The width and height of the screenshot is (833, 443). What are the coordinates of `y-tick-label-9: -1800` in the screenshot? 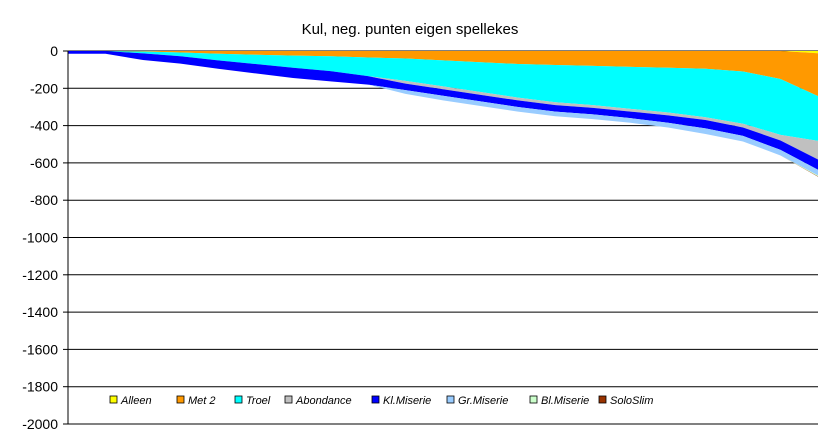 It's located at (40, 387).